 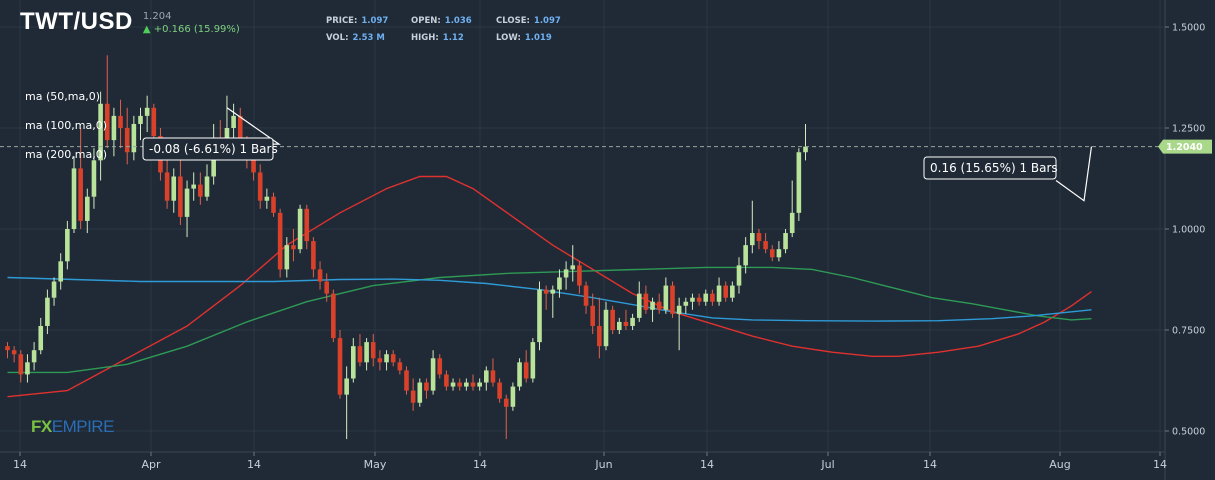 I want to click on stat-low: LOW: 1.019, so click(x=524, y=38).